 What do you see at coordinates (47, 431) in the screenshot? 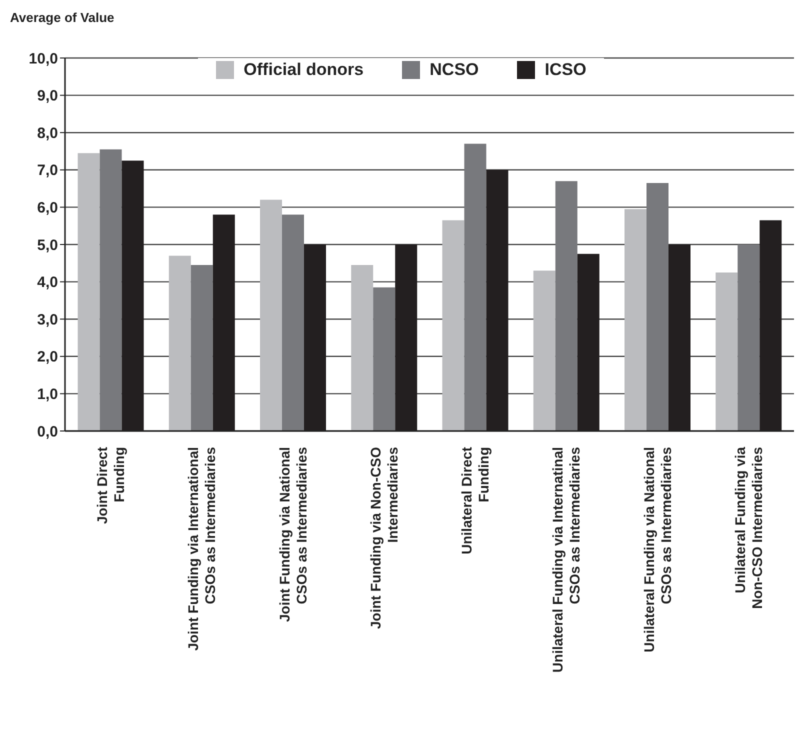
I see `y-tick-label: 0,0` at bounding box center [47, 431].